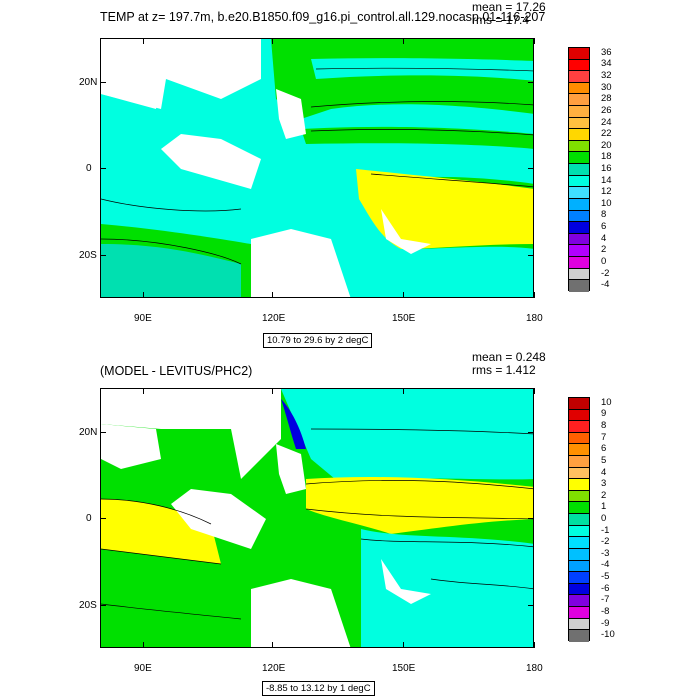  I want to click on bottom-land-philippines, so click(291, 469).